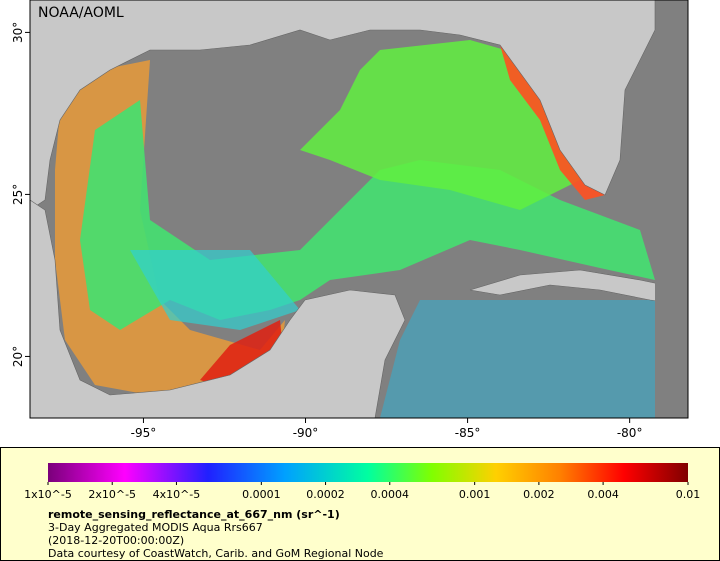  What do you see at coordinates (368, 472) in the screenshot?
I see `colorbar` at bounding box center [368, 472].